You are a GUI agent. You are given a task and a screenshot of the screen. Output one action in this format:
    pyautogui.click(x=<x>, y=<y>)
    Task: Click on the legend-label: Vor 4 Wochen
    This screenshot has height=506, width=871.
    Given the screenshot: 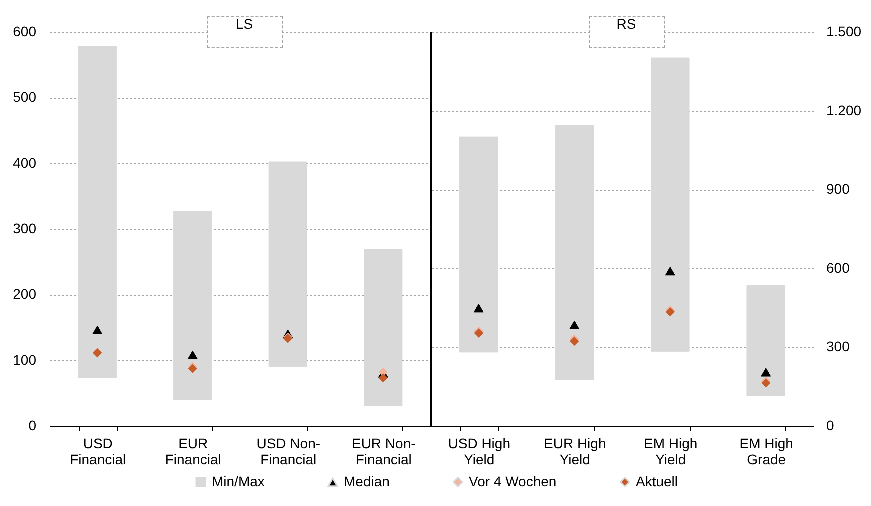 What is the action you would take?
    pyautogui.click(x=513, y=481)
    